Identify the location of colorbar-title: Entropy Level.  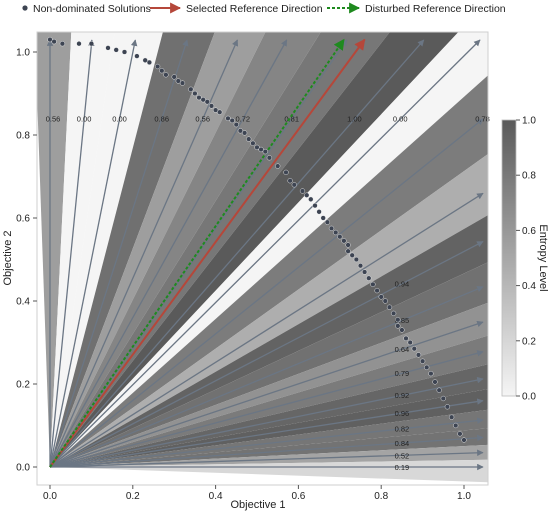
(543, 257).